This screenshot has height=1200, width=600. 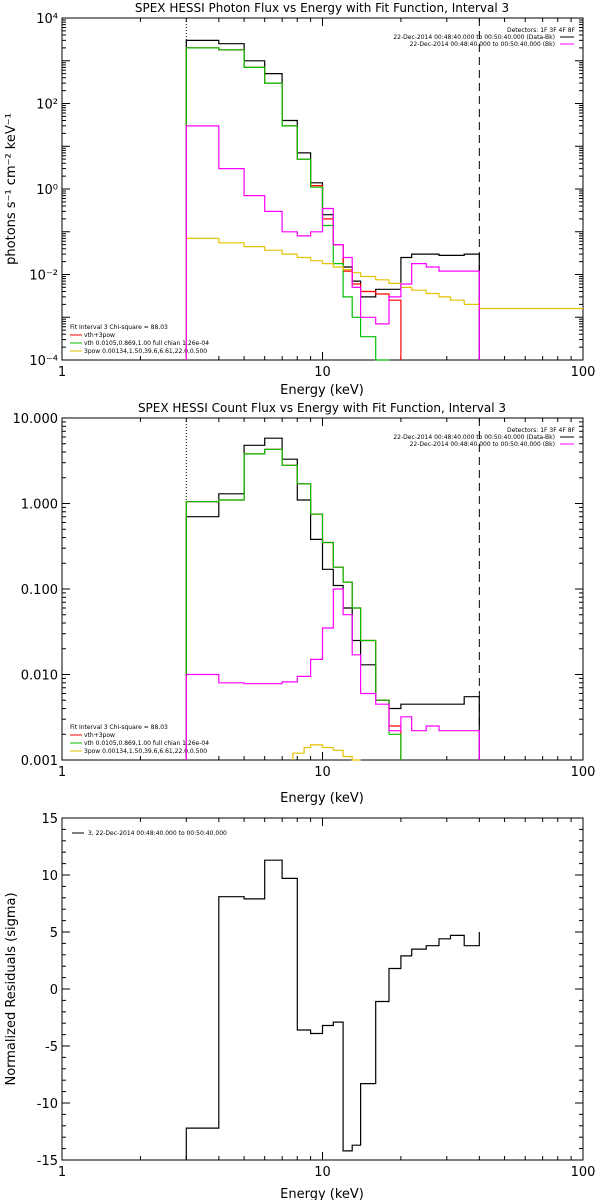 I want to click on series-vth-3pow, so click(x=293, y=203).